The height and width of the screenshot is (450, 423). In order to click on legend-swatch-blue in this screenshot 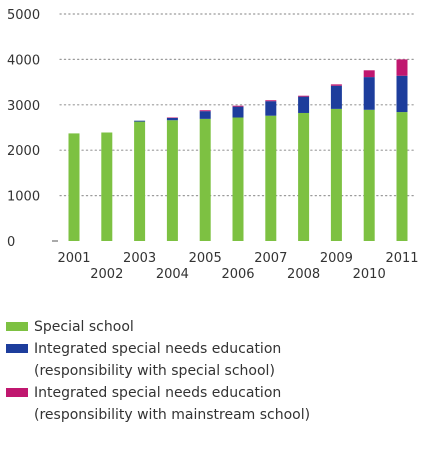, I will do `click(17, 348)`.